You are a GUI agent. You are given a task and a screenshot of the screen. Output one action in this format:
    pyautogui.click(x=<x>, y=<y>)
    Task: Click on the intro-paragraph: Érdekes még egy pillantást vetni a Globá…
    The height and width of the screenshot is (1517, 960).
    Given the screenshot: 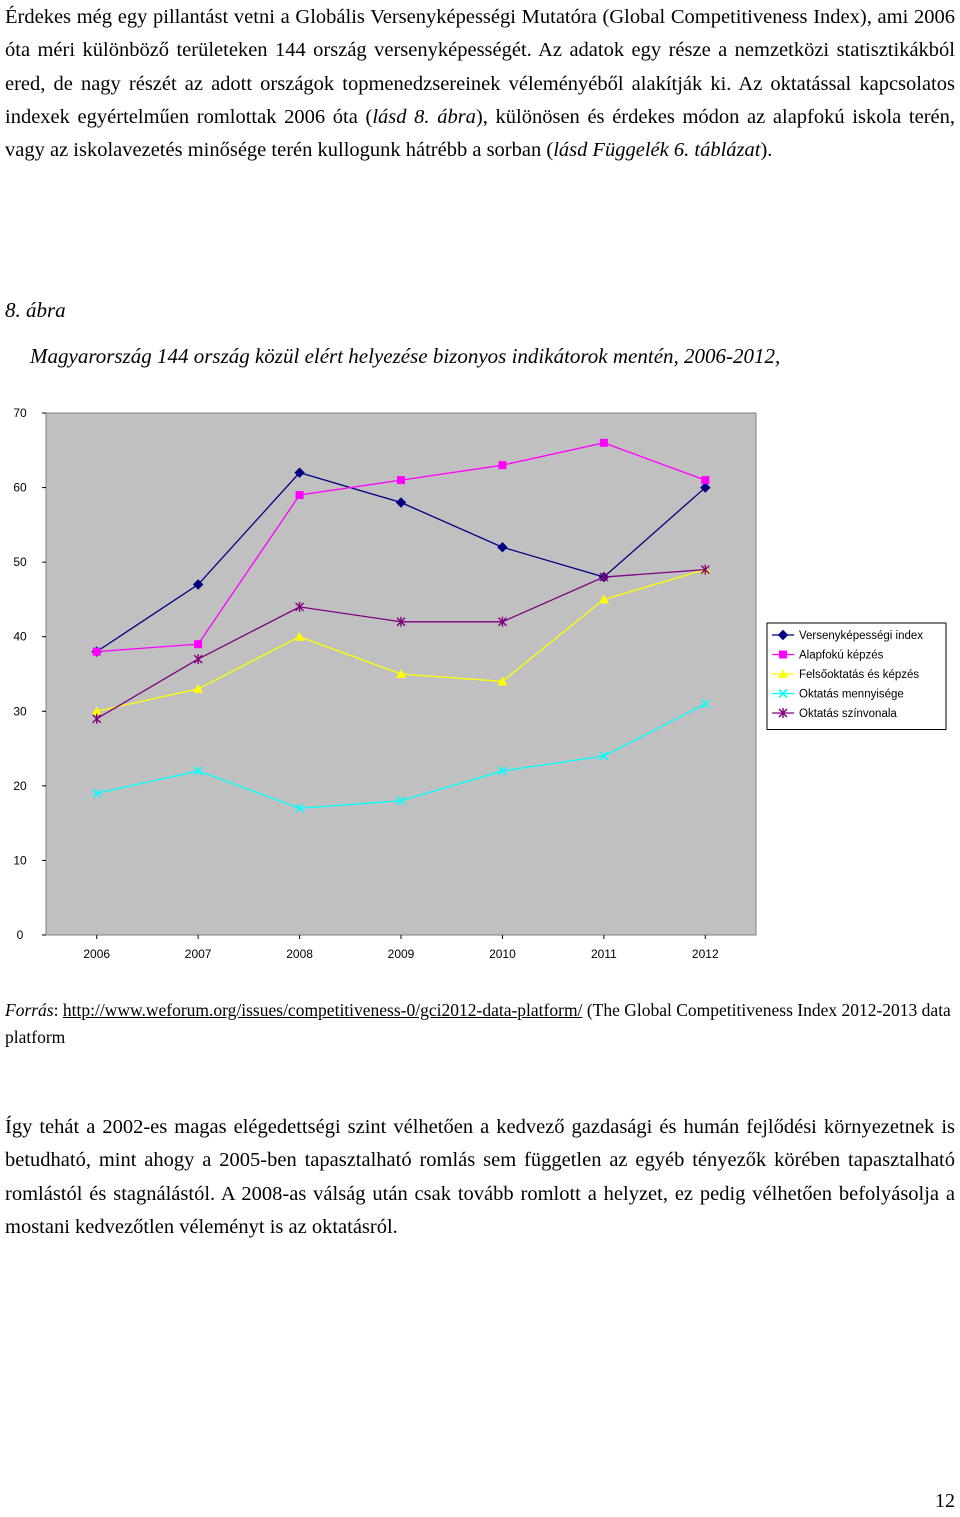 What is the action you would take?
    pyautogui.click(x=480, y=84)
    